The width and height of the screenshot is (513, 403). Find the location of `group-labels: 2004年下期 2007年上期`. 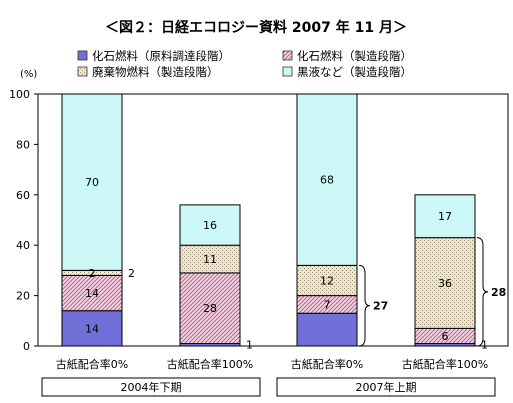

group-labels: 2004年下期 2007年上期 is located at coordinates (268, 387).